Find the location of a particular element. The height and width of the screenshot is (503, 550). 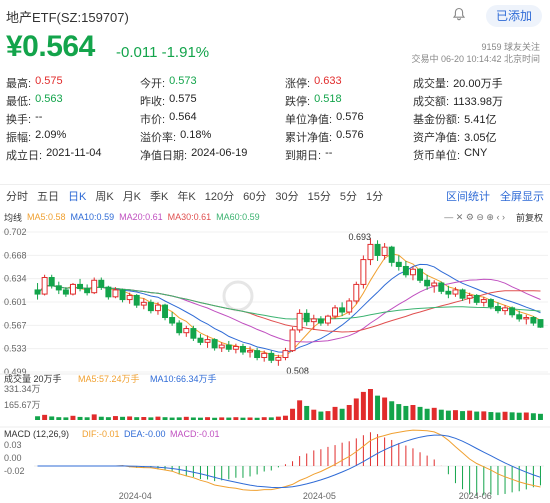

stat-item: 成交额: 1133.98万 is located at coordinates (479, 101).